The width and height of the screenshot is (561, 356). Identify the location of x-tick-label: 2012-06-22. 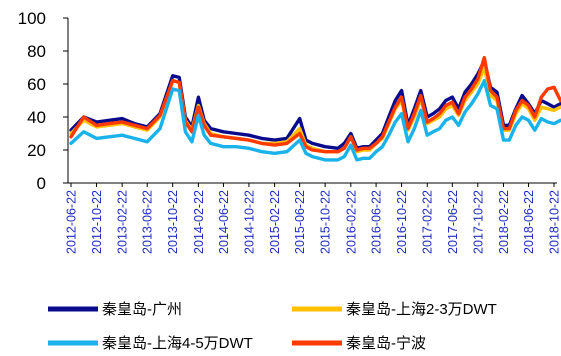
(72, 222).